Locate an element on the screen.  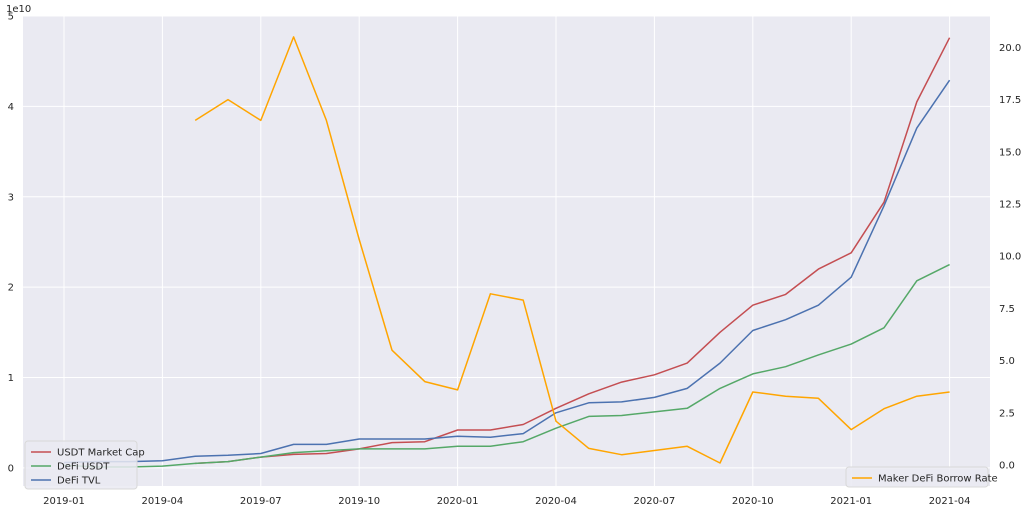
legend-left: USDT Market Cap DeFi USDT DeFi TVL is located at coordinates (84, 465).